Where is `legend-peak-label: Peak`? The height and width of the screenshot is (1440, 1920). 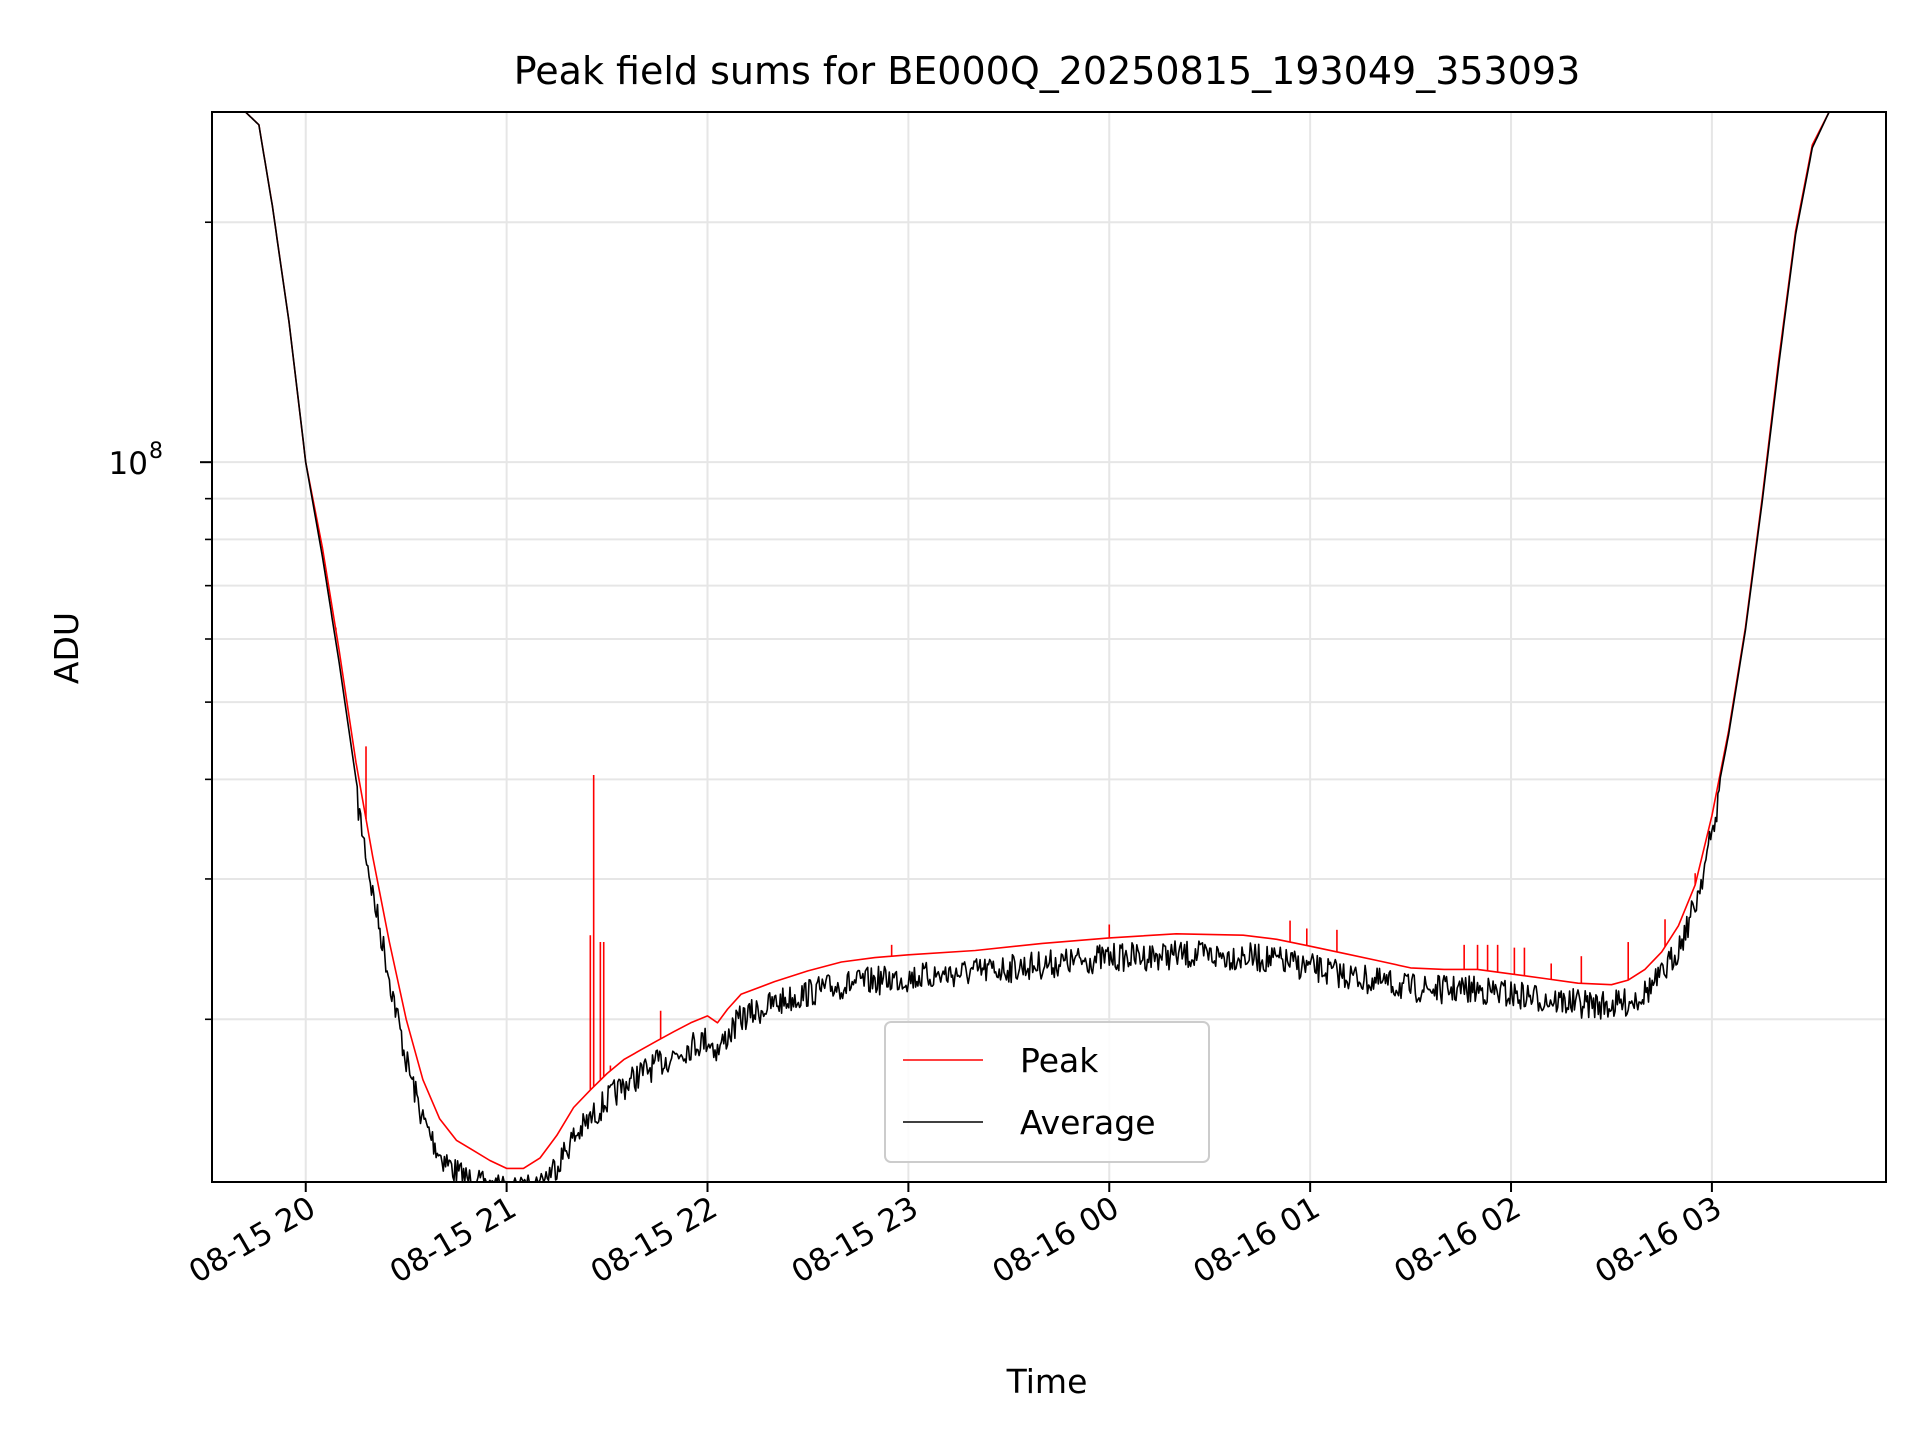
legend-peak-label: Peak is located at coordinates (1059, 1060).